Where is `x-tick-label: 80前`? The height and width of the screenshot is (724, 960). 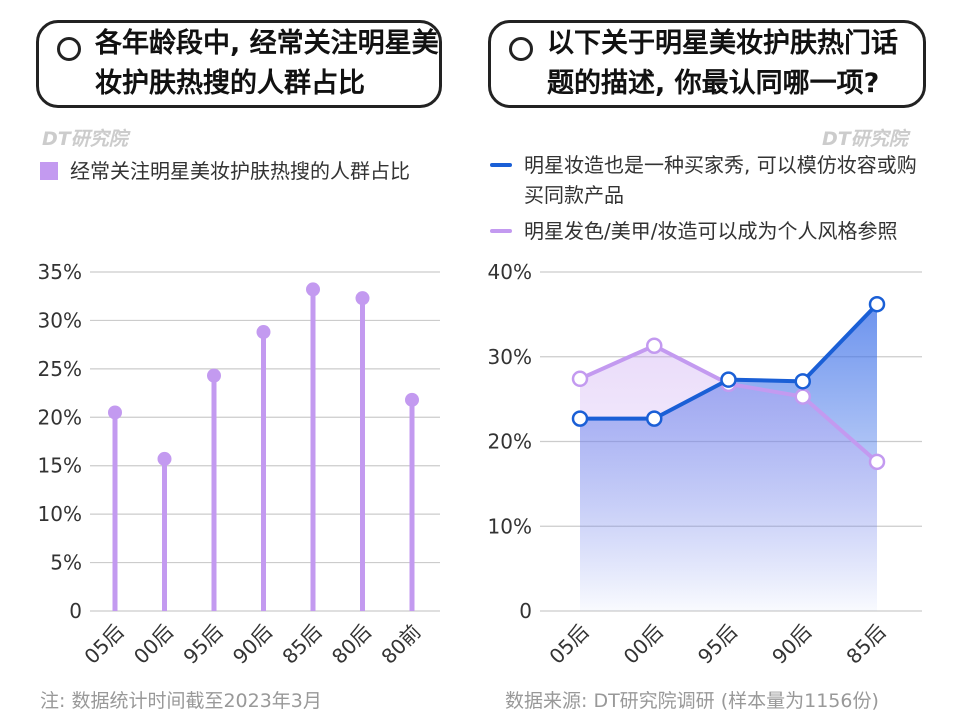 x-tick-label: 80前 is located at coordinates (400, 644).